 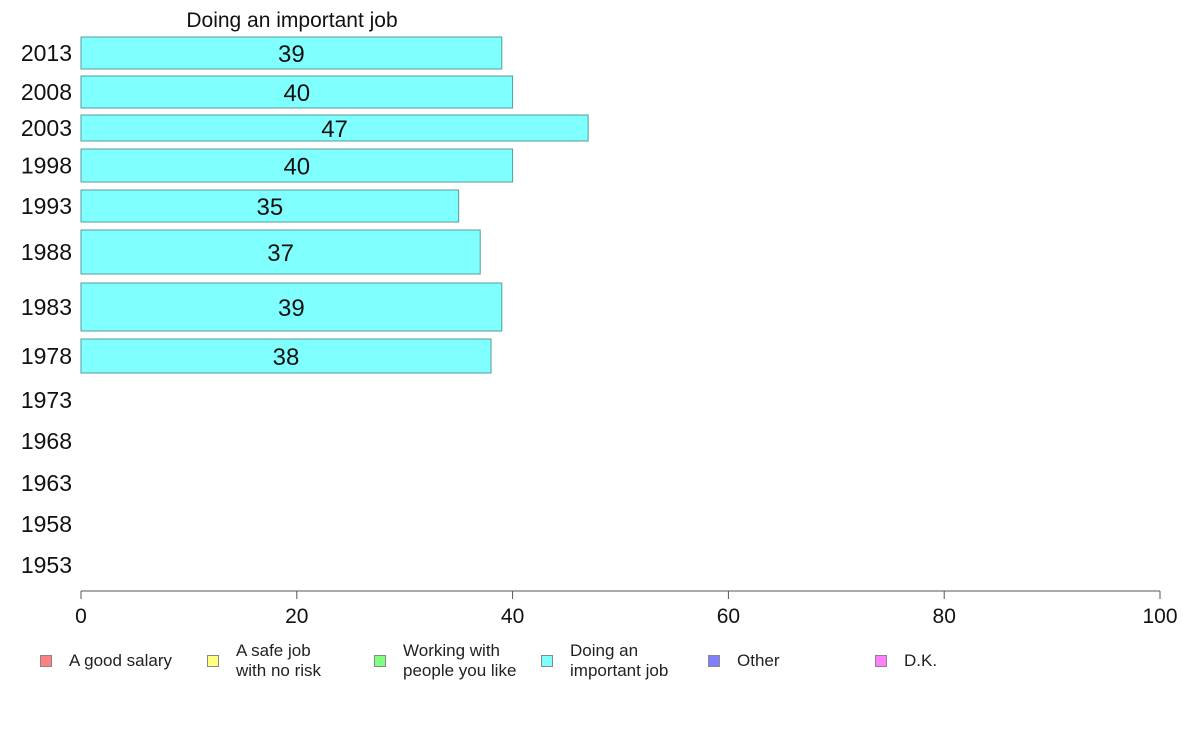 What do you see at coordinates (46, 356) in the screenshot?
I see `year-label: 1978` at bounding box center [46, 356].